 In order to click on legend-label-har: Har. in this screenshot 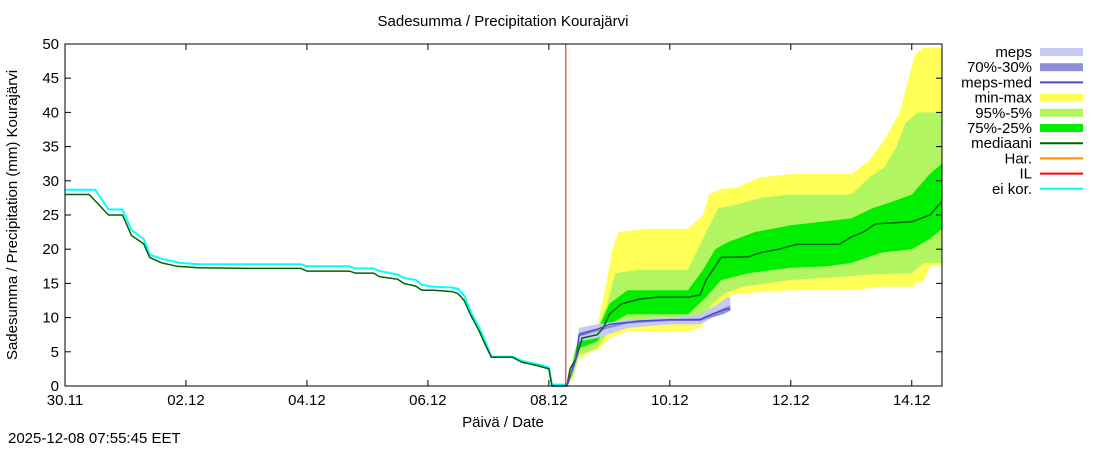, I will do `click(1018, 158)`.